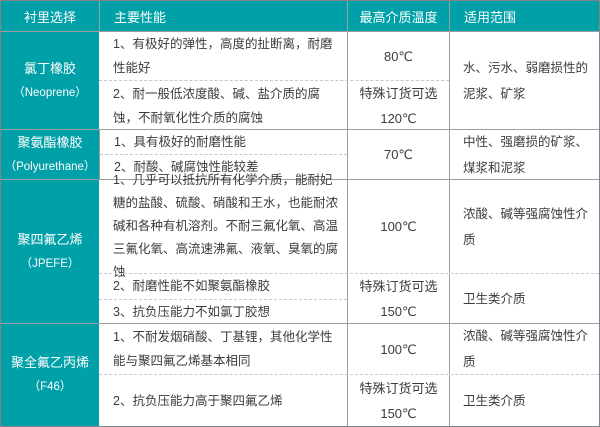  Describe the element at coordinates (50, 375) in the screenshot. I see `material-cell-f46: 聚全氟乙丙烯 （F46）` at that location.